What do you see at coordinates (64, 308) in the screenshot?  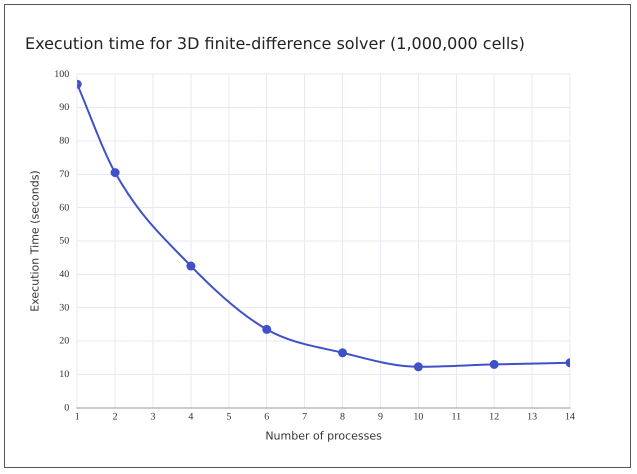 I see `y-tick-label: 30` at bounding box center [64, 308].